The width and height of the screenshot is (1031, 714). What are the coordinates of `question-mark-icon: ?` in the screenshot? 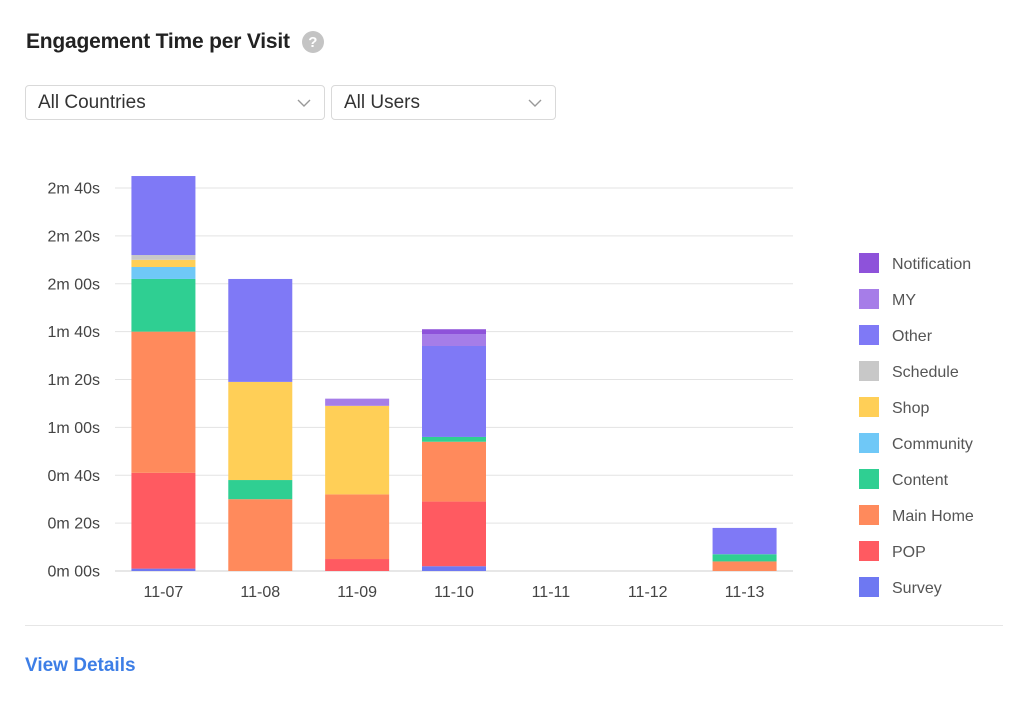 It's located at (312, 42).